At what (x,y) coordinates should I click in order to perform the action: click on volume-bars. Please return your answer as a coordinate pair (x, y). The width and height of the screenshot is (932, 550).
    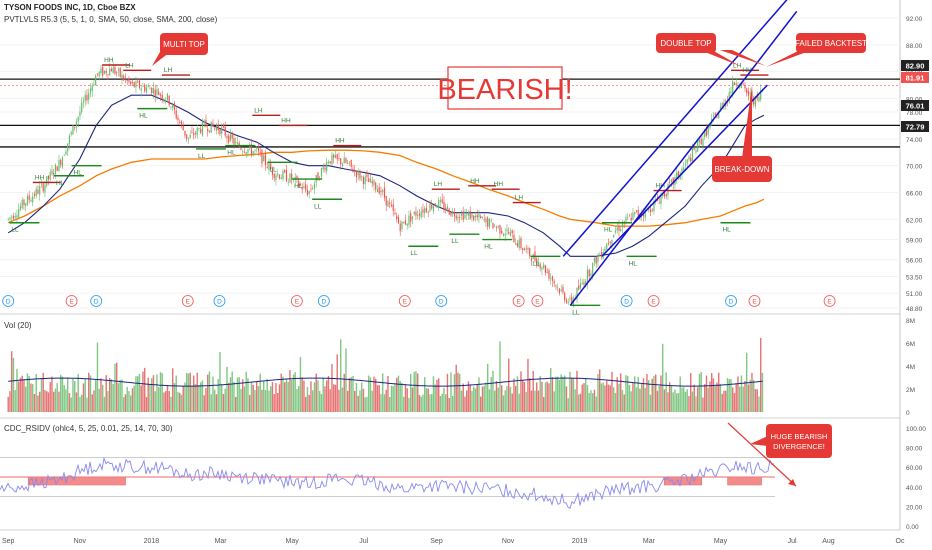
    Looking at the image, I should click on (385, 374).